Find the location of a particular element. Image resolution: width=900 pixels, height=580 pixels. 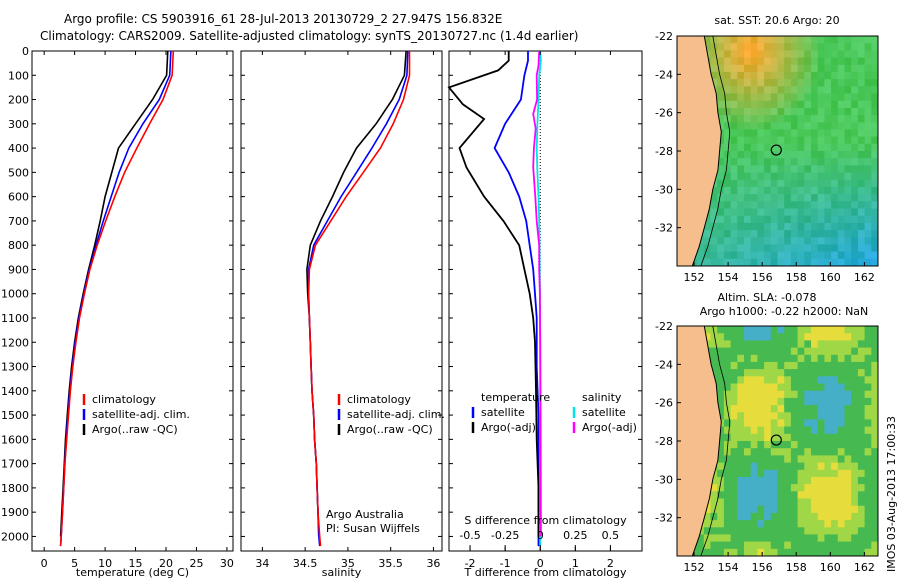

side-label-text: IMOS 03-Aug-2013 17:00:33 is located at coordinates (891, 494).